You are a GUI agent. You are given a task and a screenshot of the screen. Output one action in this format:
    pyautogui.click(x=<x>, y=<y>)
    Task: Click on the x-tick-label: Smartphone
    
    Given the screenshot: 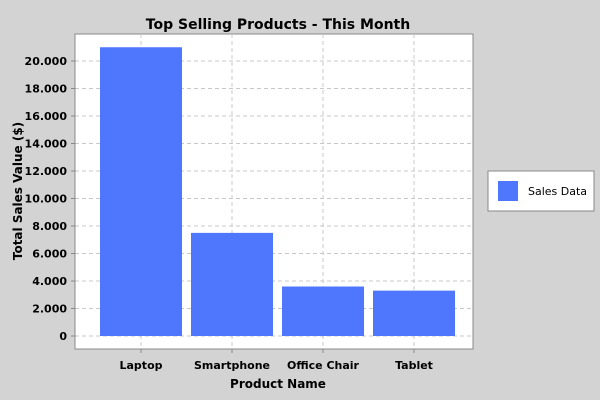 What is the action you would take?
    pyautogui.click(x=232, y=365)
    